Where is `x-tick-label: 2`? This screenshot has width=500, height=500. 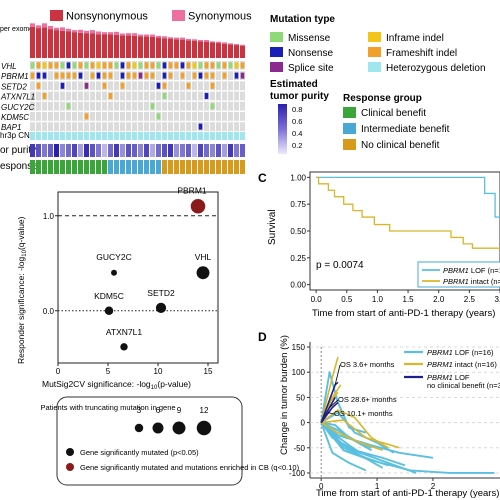
x-tick-label: 2 is located at coordinates (433, 486).